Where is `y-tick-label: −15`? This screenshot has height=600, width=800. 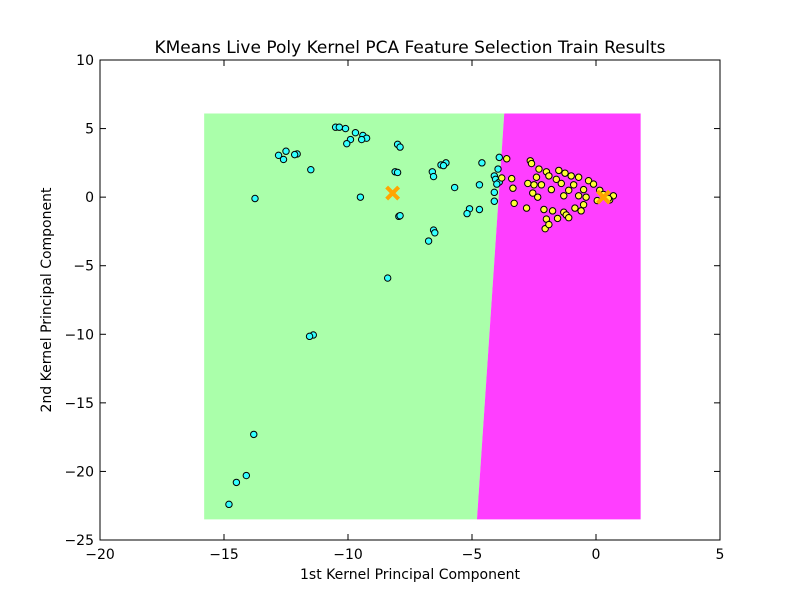
y-tick-label: −15 is located at coordinates (79, 404).